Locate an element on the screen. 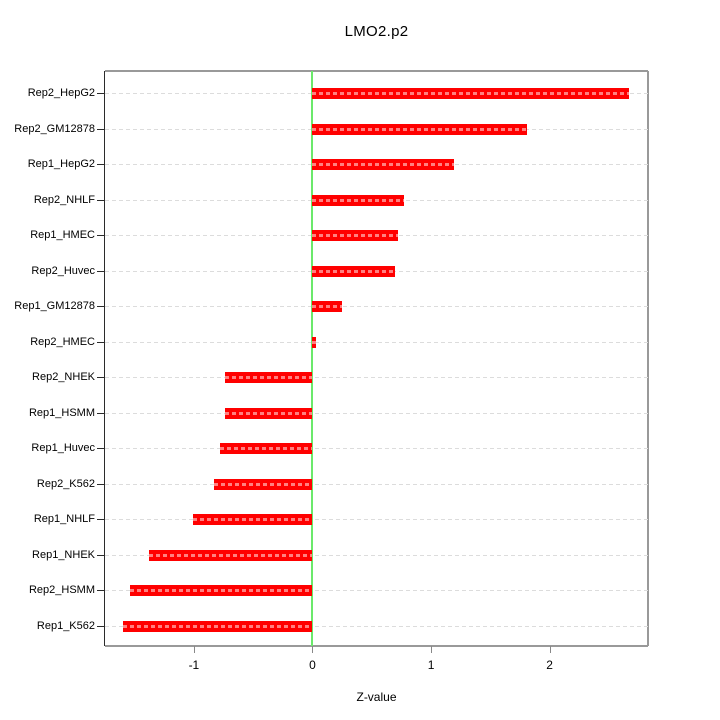 The height and width of the screenshot is (720, 720). y-axis-label: Rep2_HSMM is located at coordinates (61, 590).